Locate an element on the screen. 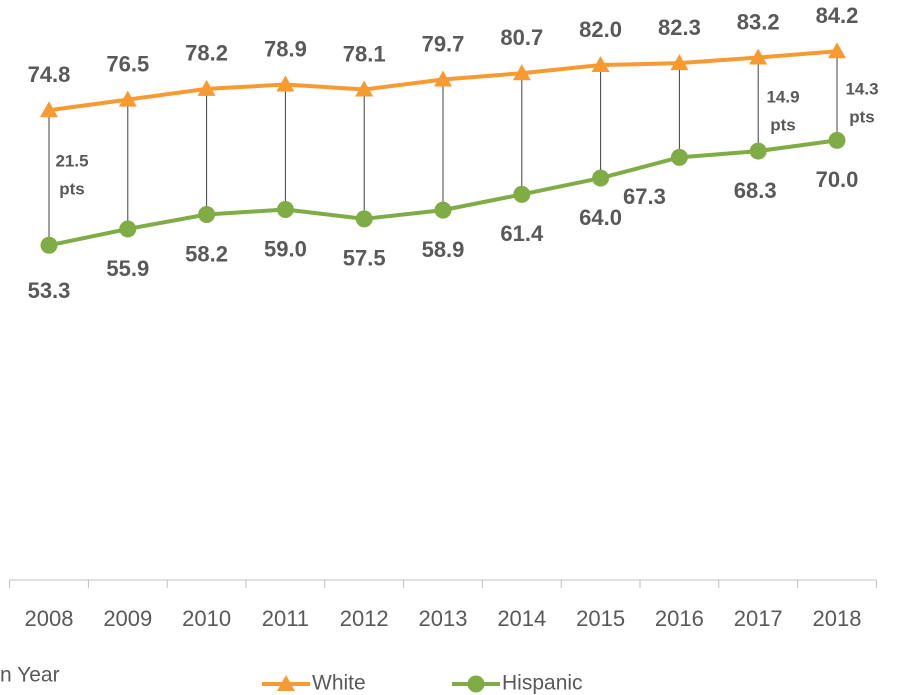 The width and height of the screenshot is (897, 695). data-label: 78.2 is located at coordinates (206, 53).